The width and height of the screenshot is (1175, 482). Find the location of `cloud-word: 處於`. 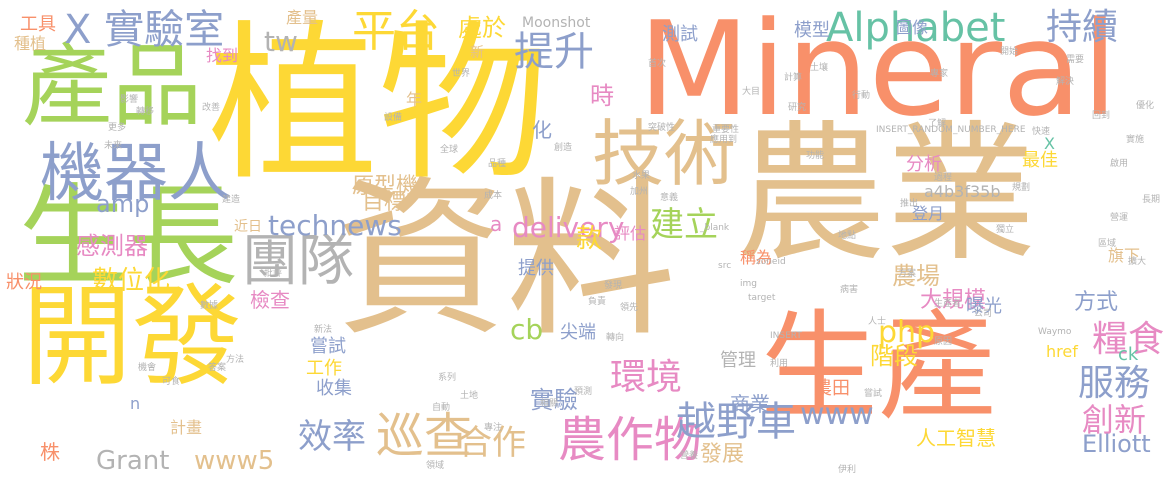

cloud-word: 處於 is located at coordinates (482, 28).